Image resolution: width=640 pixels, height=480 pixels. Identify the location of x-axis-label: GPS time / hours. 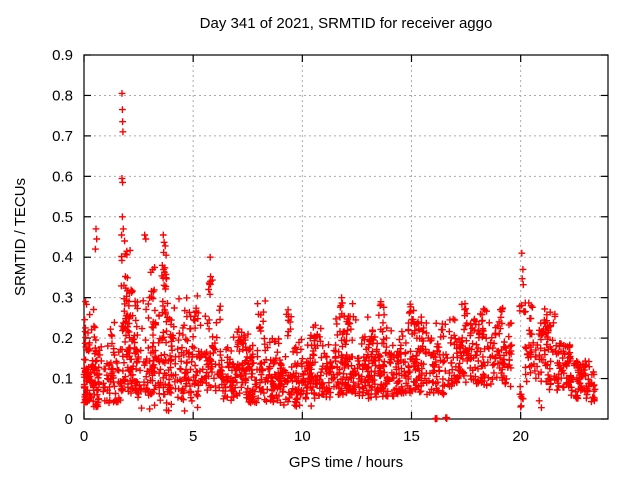
(346, 462).